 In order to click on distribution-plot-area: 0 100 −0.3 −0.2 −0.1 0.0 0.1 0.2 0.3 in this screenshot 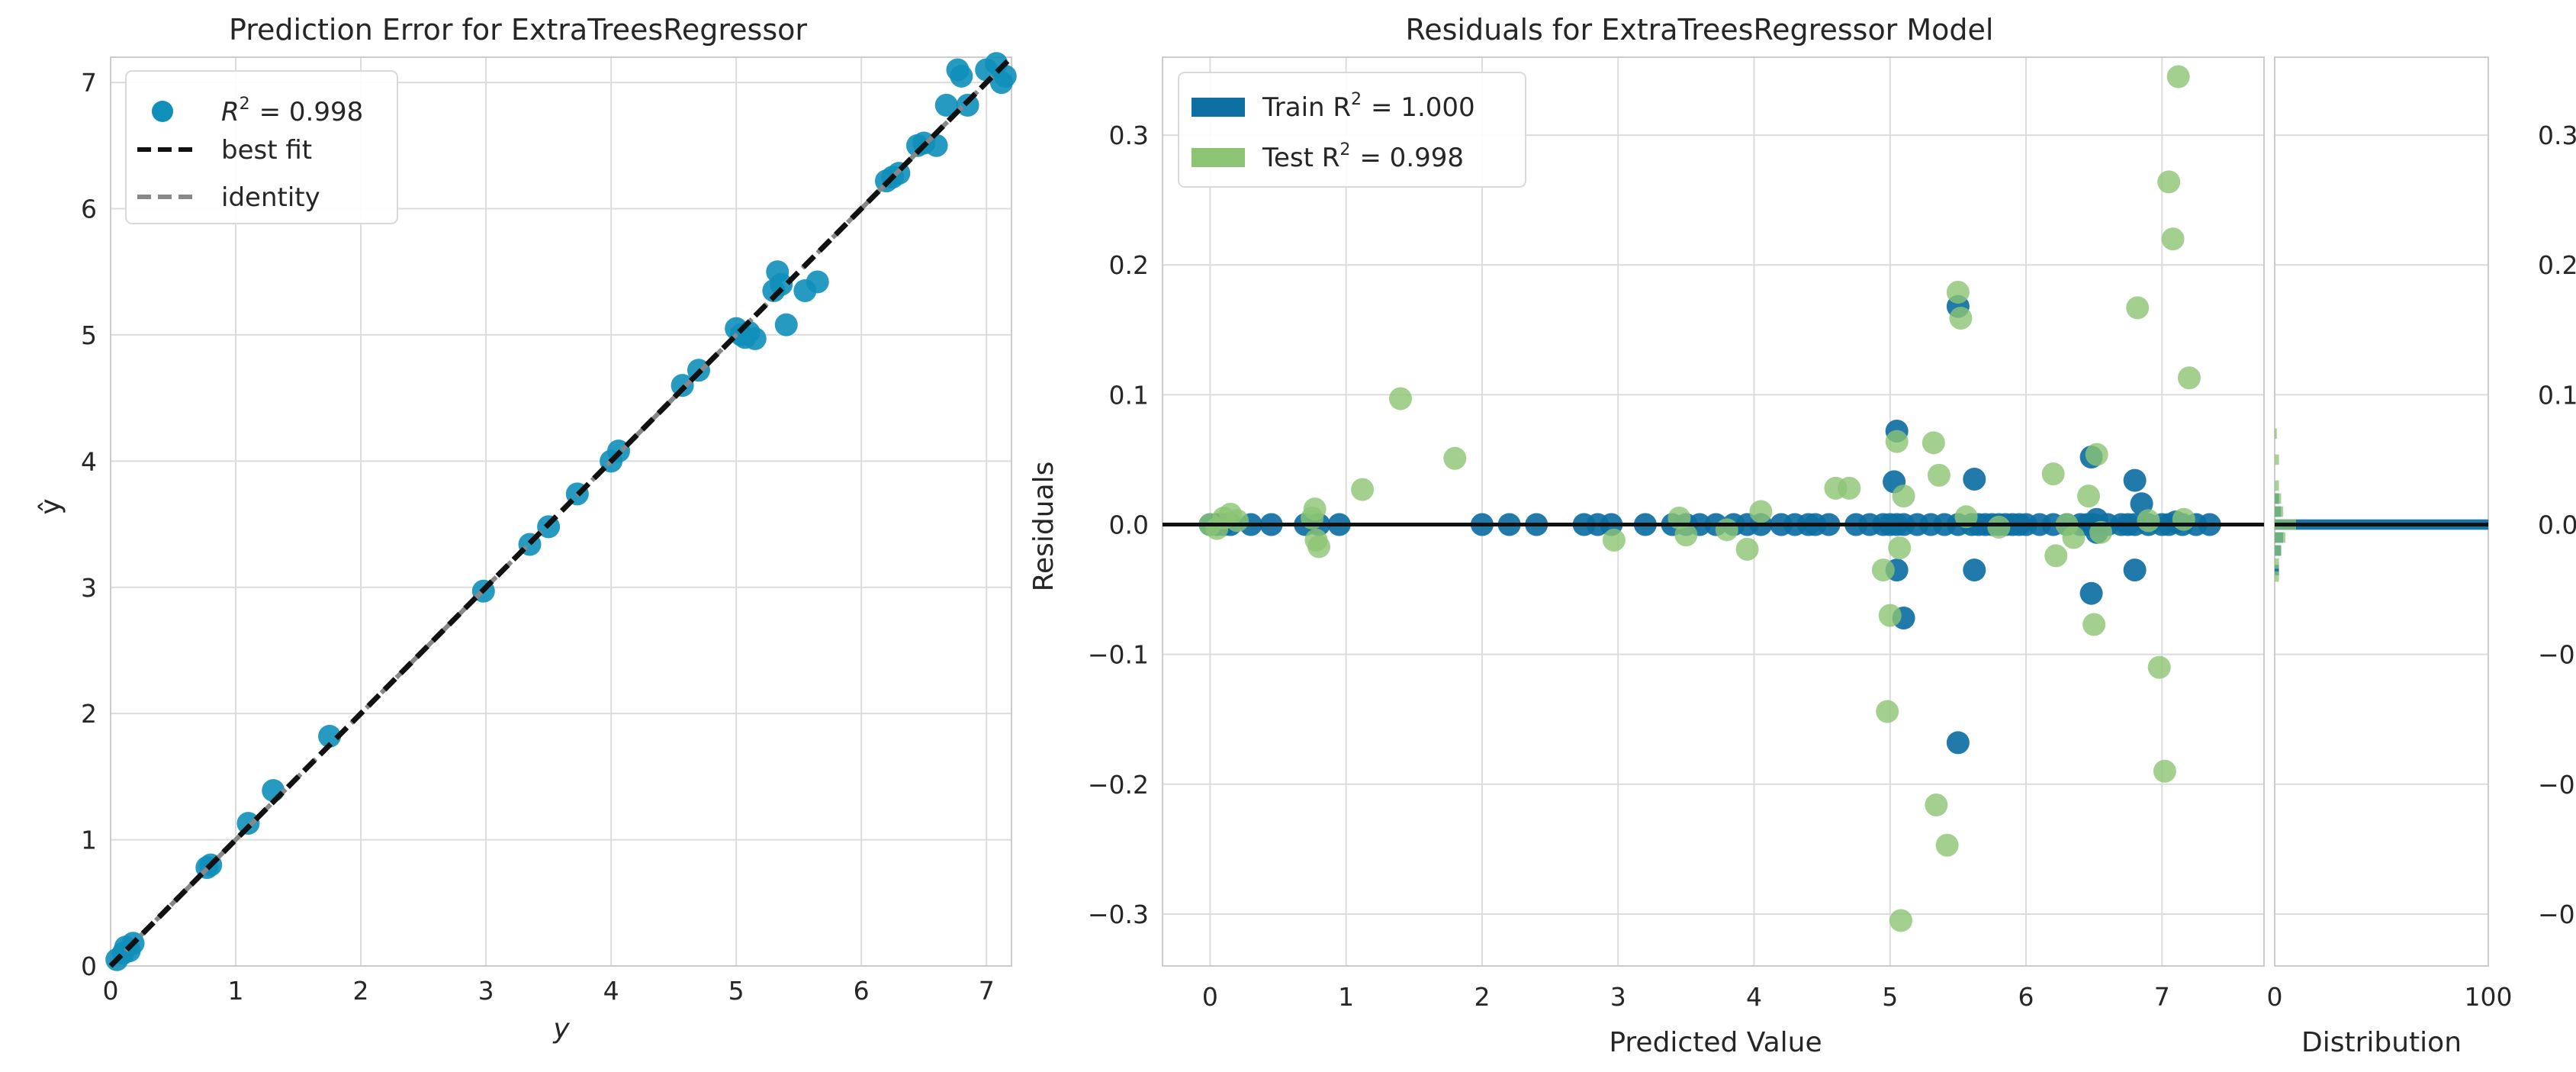, I will do `click(2422, 534)`.